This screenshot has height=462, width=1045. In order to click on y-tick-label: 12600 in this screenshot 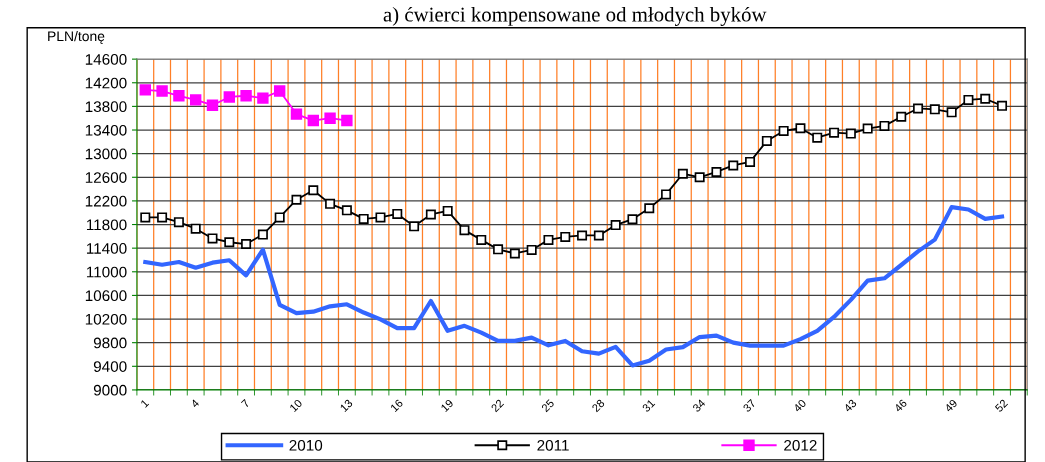, I will do `click(106, 177)`.